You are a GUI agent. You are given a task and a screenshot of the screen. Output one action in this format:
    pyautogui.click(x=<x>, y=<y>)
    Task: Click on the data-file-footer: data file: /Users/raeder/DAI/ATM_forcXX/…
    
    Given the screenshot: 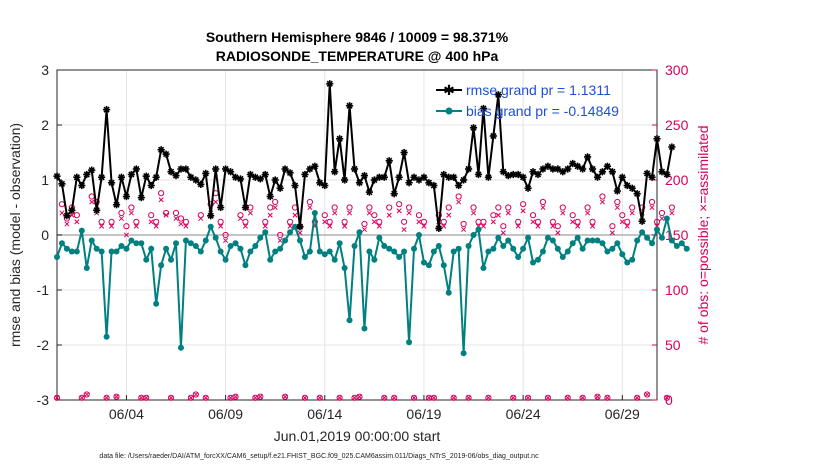 What is the action you would take?
    pyautogui.click(x=319, y=456)
    